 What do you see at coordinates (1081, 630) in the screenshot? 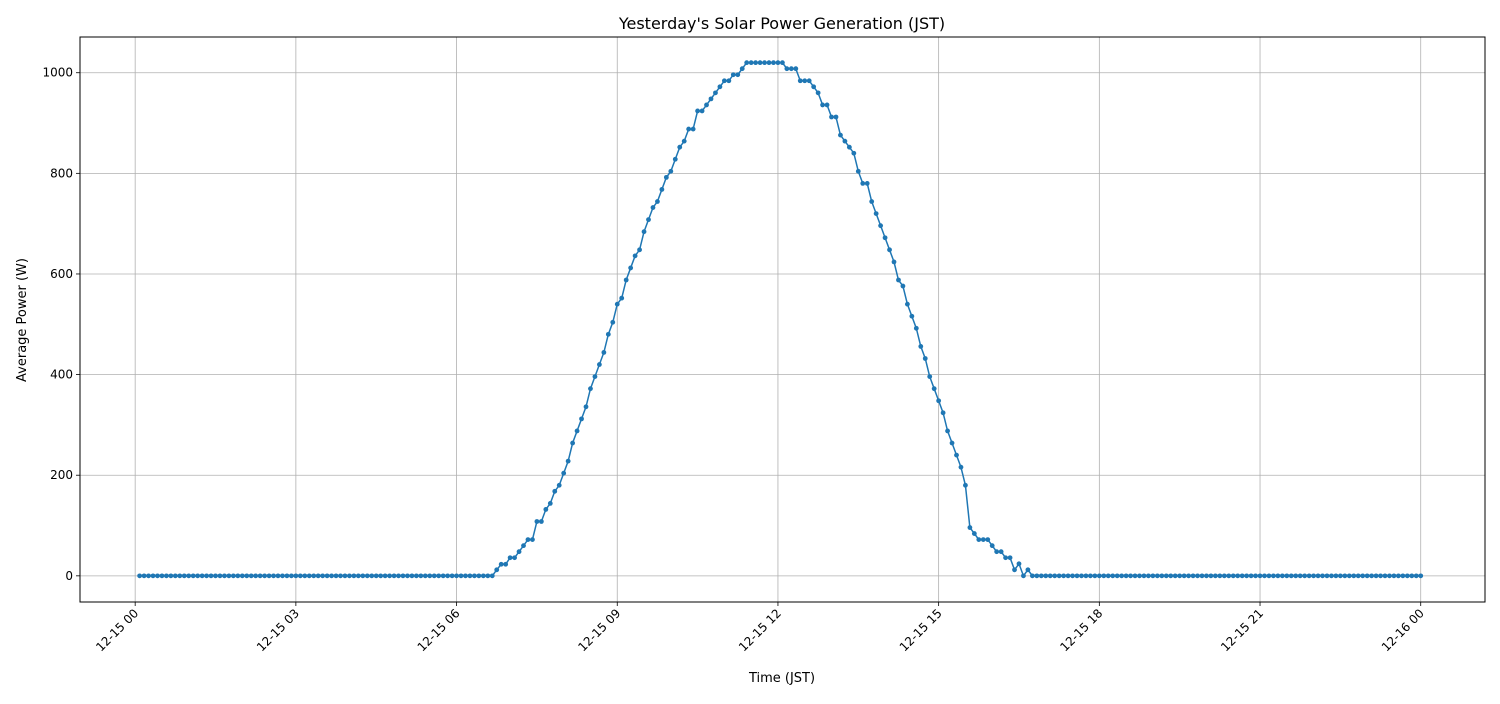
I see `x-tick-label: 12-15 18` at bounding box center [1081, 630].